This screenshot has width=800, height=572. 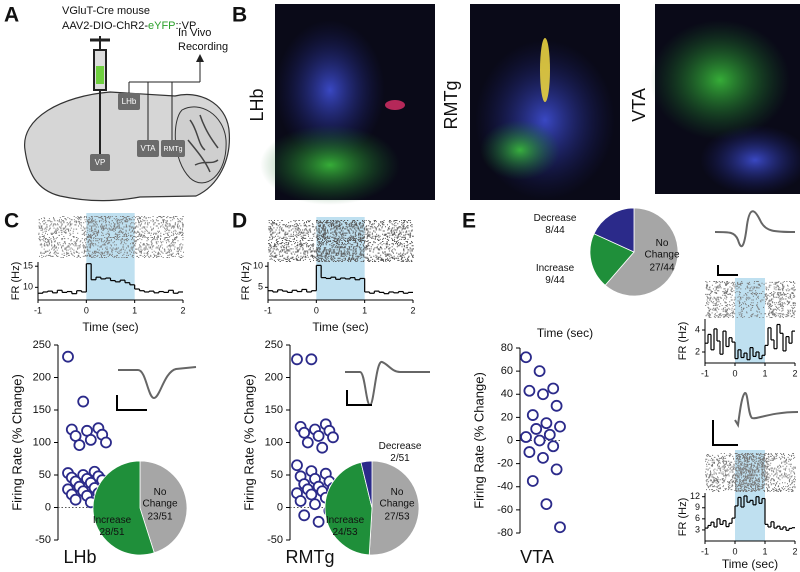 What do you see at coordinates (194, 33) in the screenshot?
I see `recording-label: In Vivo` at bounding box center [194, 33].